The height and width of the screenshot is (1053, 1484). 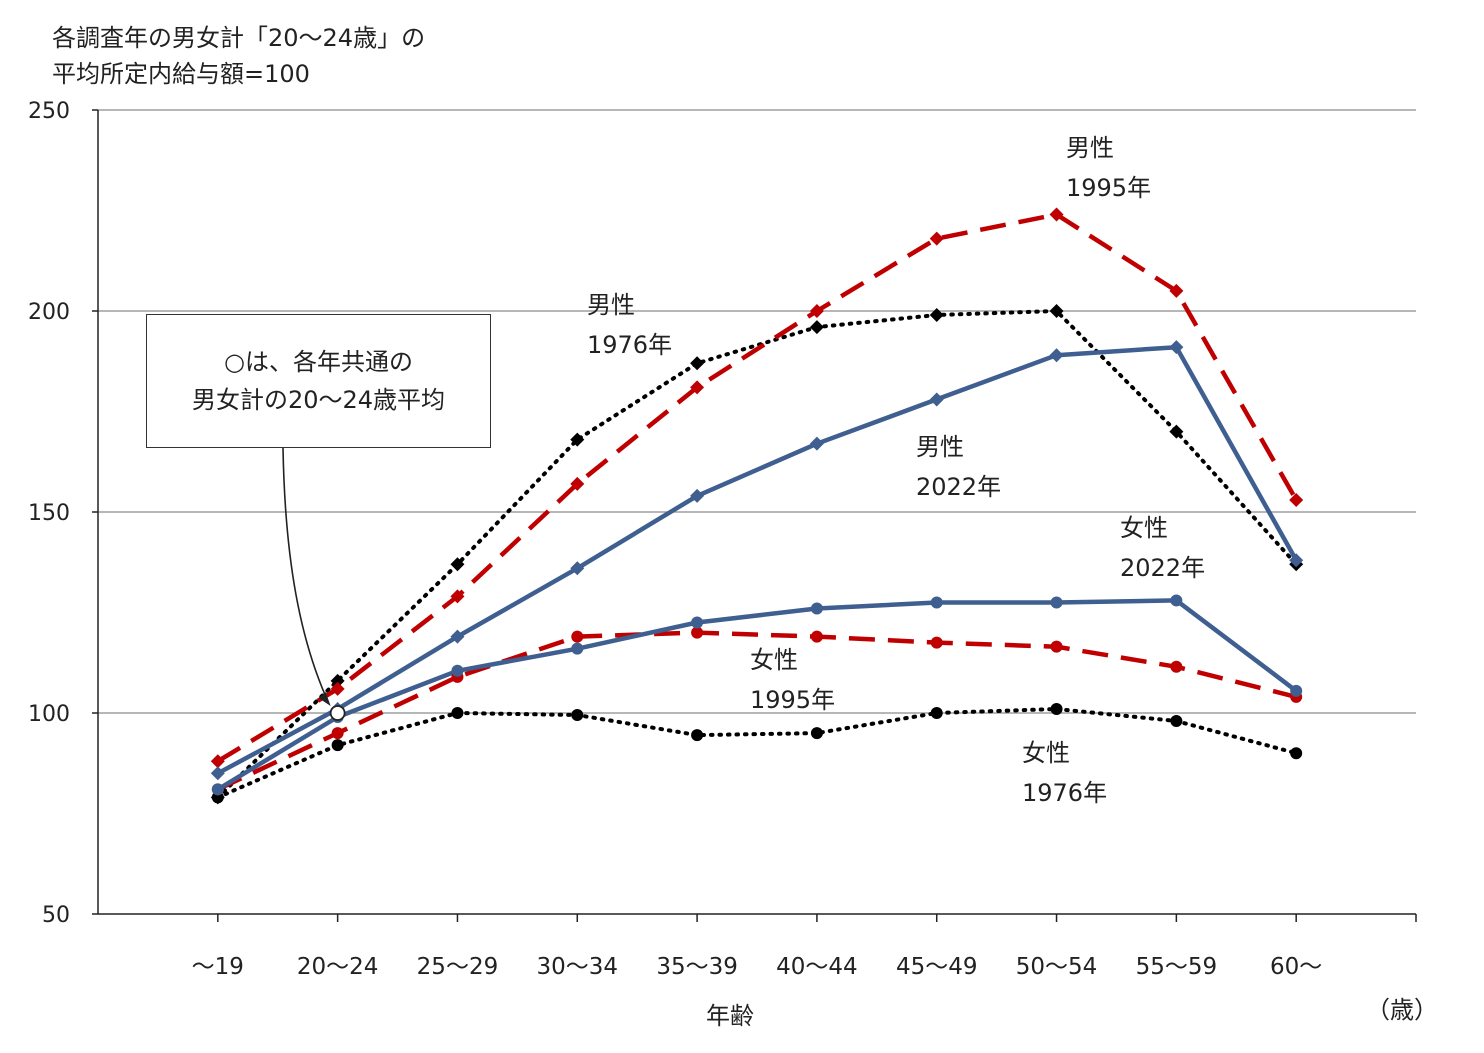 What do you see at coordinates (1108, 168) in the screenshot?
I see `series-label-male-1995: 男性 1995年` at bounding box center [1108, 168].